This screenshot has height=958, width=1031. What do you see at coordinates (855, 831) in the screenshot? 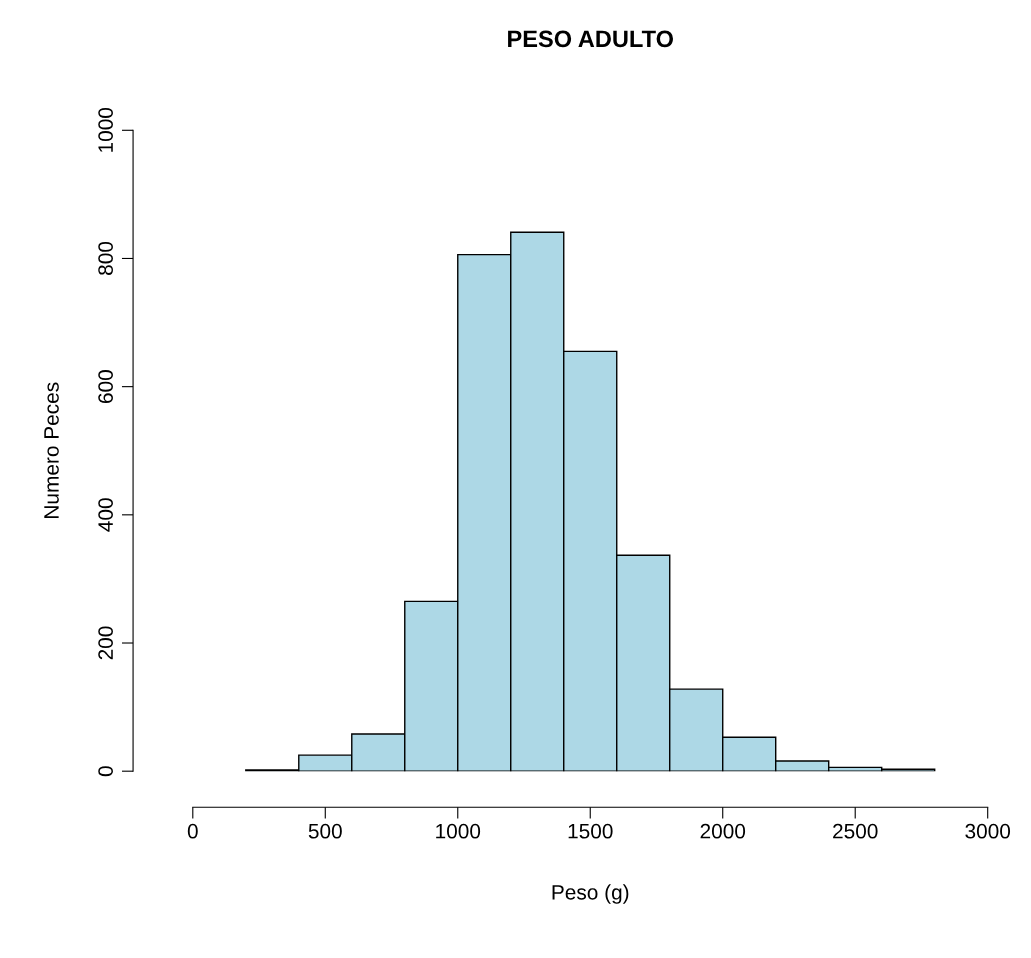
I see `x-tick-label: 2500` at bounding box center [855, 831].